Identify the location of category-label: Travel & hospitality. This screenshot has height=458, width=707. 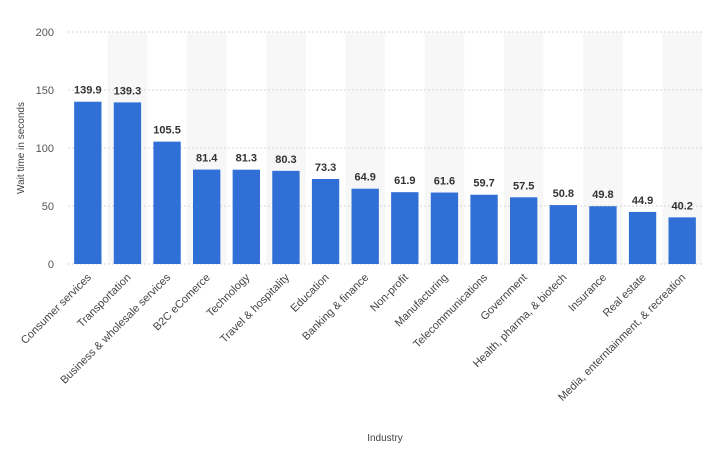
(255, 308).